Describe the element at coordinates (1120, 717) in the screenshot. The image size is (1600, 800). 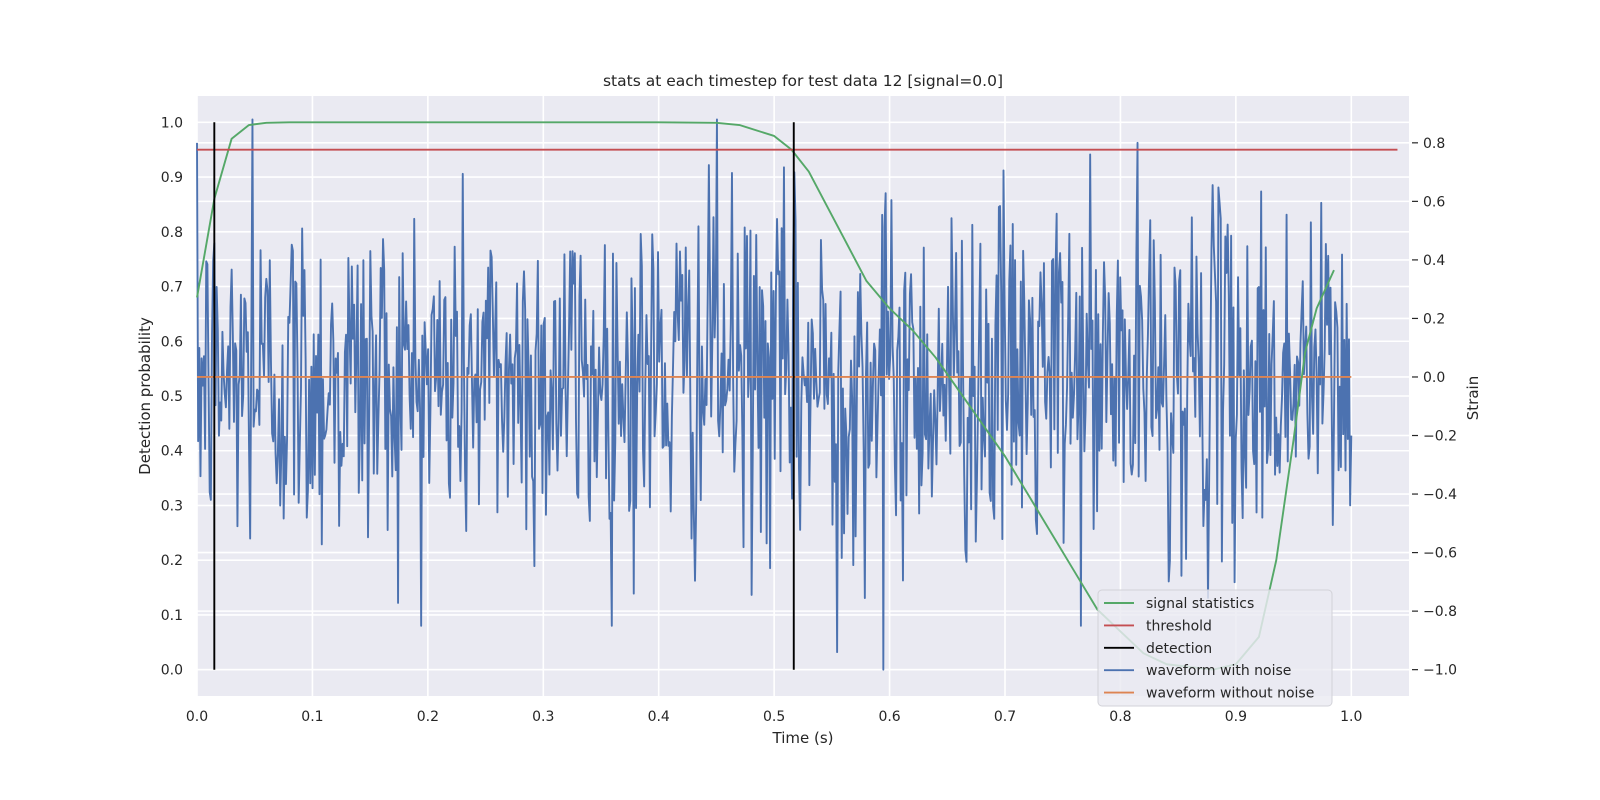
I see `x-tick-label: 0.8` at that location.